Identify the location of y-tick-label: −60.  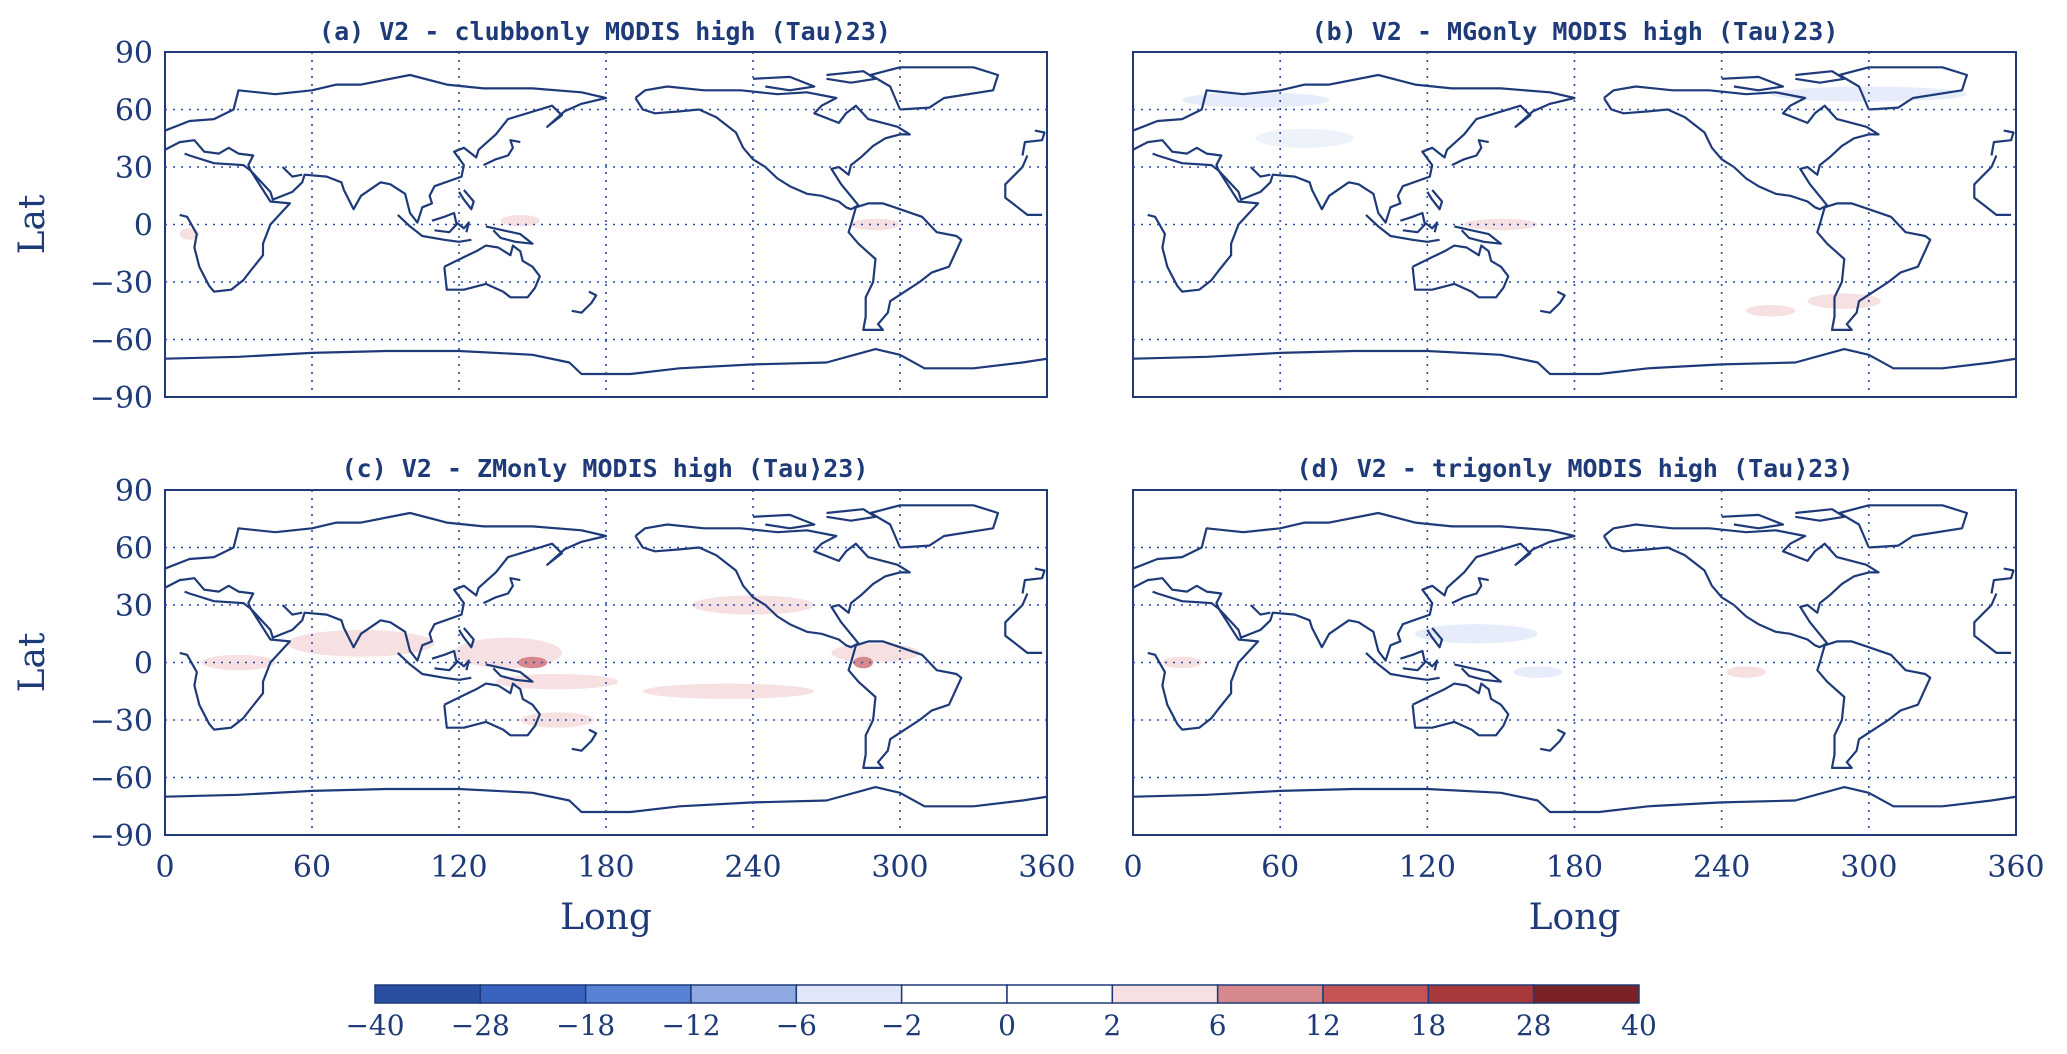
(121, 779).